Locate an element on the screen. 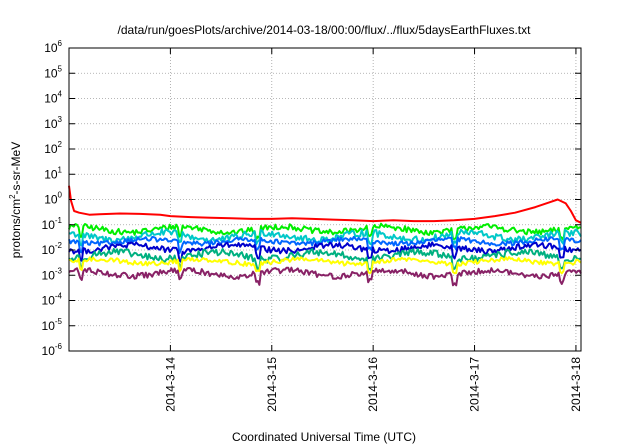 The height and width of the screenshot is (448, 640). y-tick-label: 10⁻⁴ is located at coordinates (52, 300).